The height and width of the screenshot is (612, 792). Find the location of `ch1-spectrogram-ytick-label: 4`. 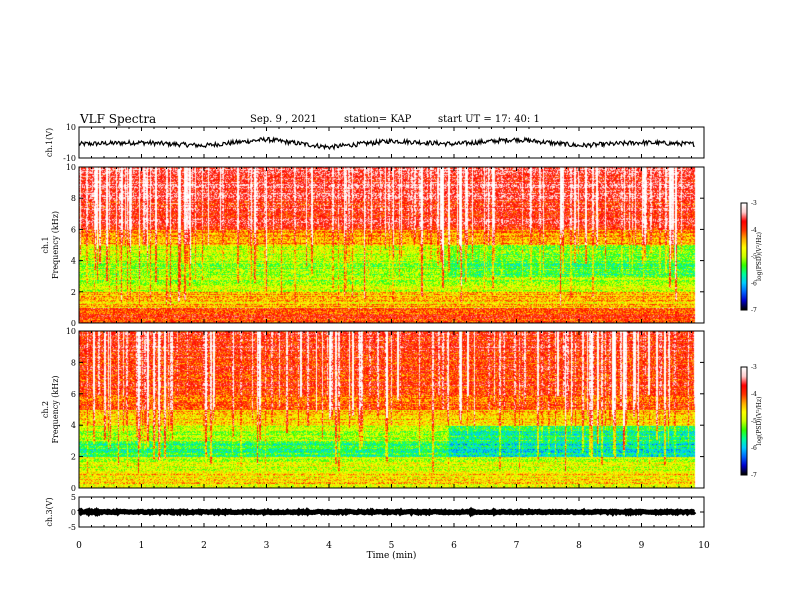

ch1-spectrogram-ytick-label: 4 is located at coordinates (73, 261).